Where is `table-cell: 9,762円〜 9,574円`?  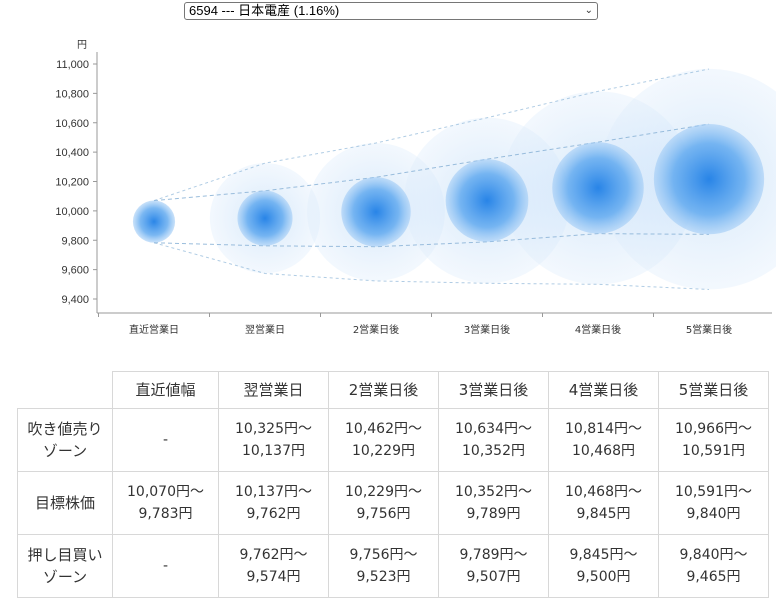
table-cell: 9,762円〜 9,574円 is located at coordinates (273, 566).